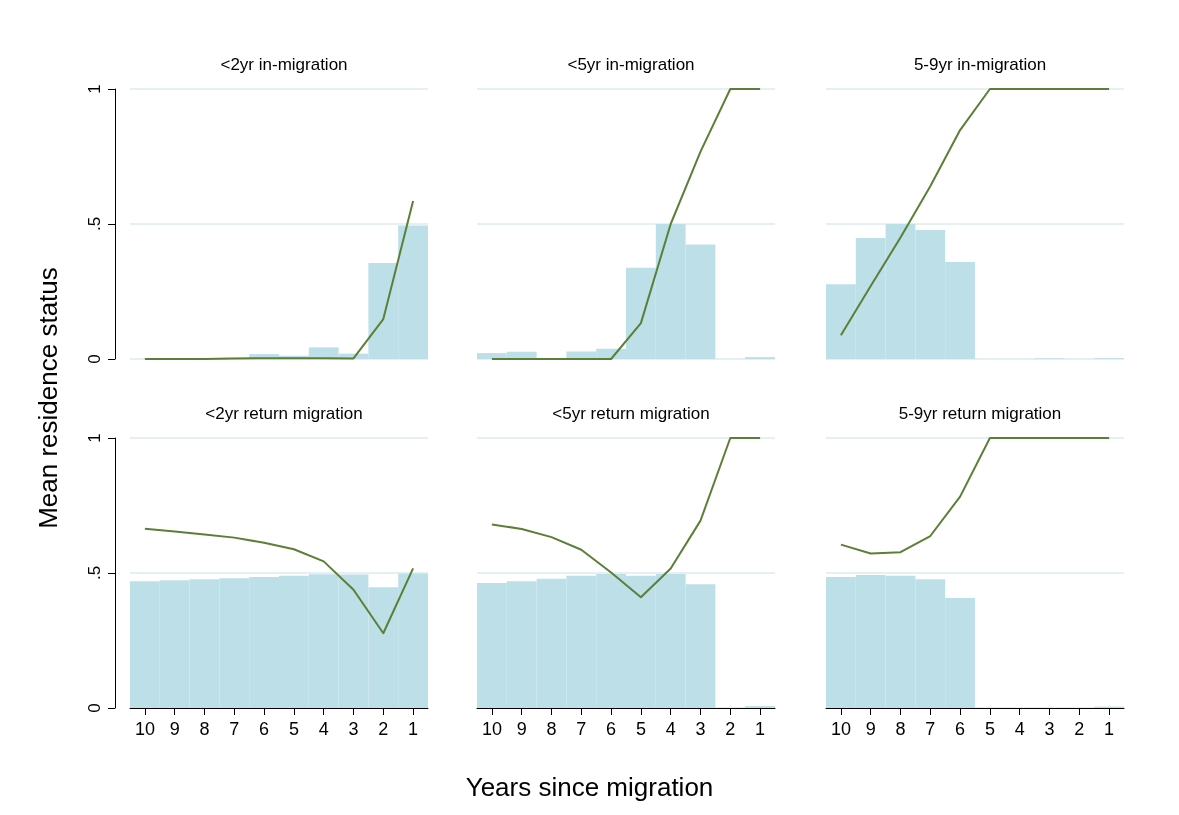 This screenshot has width=1179, height=815. Describe the element at coordinates (284, 413) in the screenshot. I see `chart-title: <2yr return migration` at that location.